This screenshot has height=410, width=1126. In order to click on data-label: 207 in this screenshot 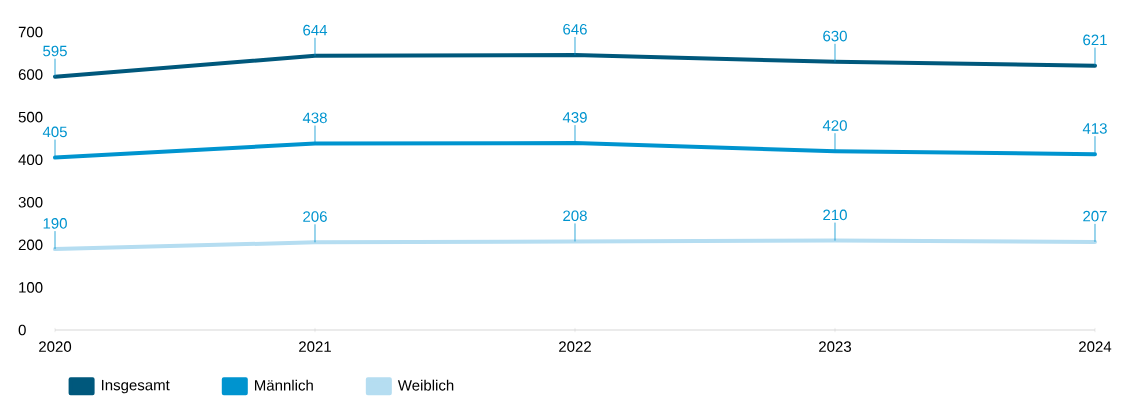, I will do `click(1095, 216)`.